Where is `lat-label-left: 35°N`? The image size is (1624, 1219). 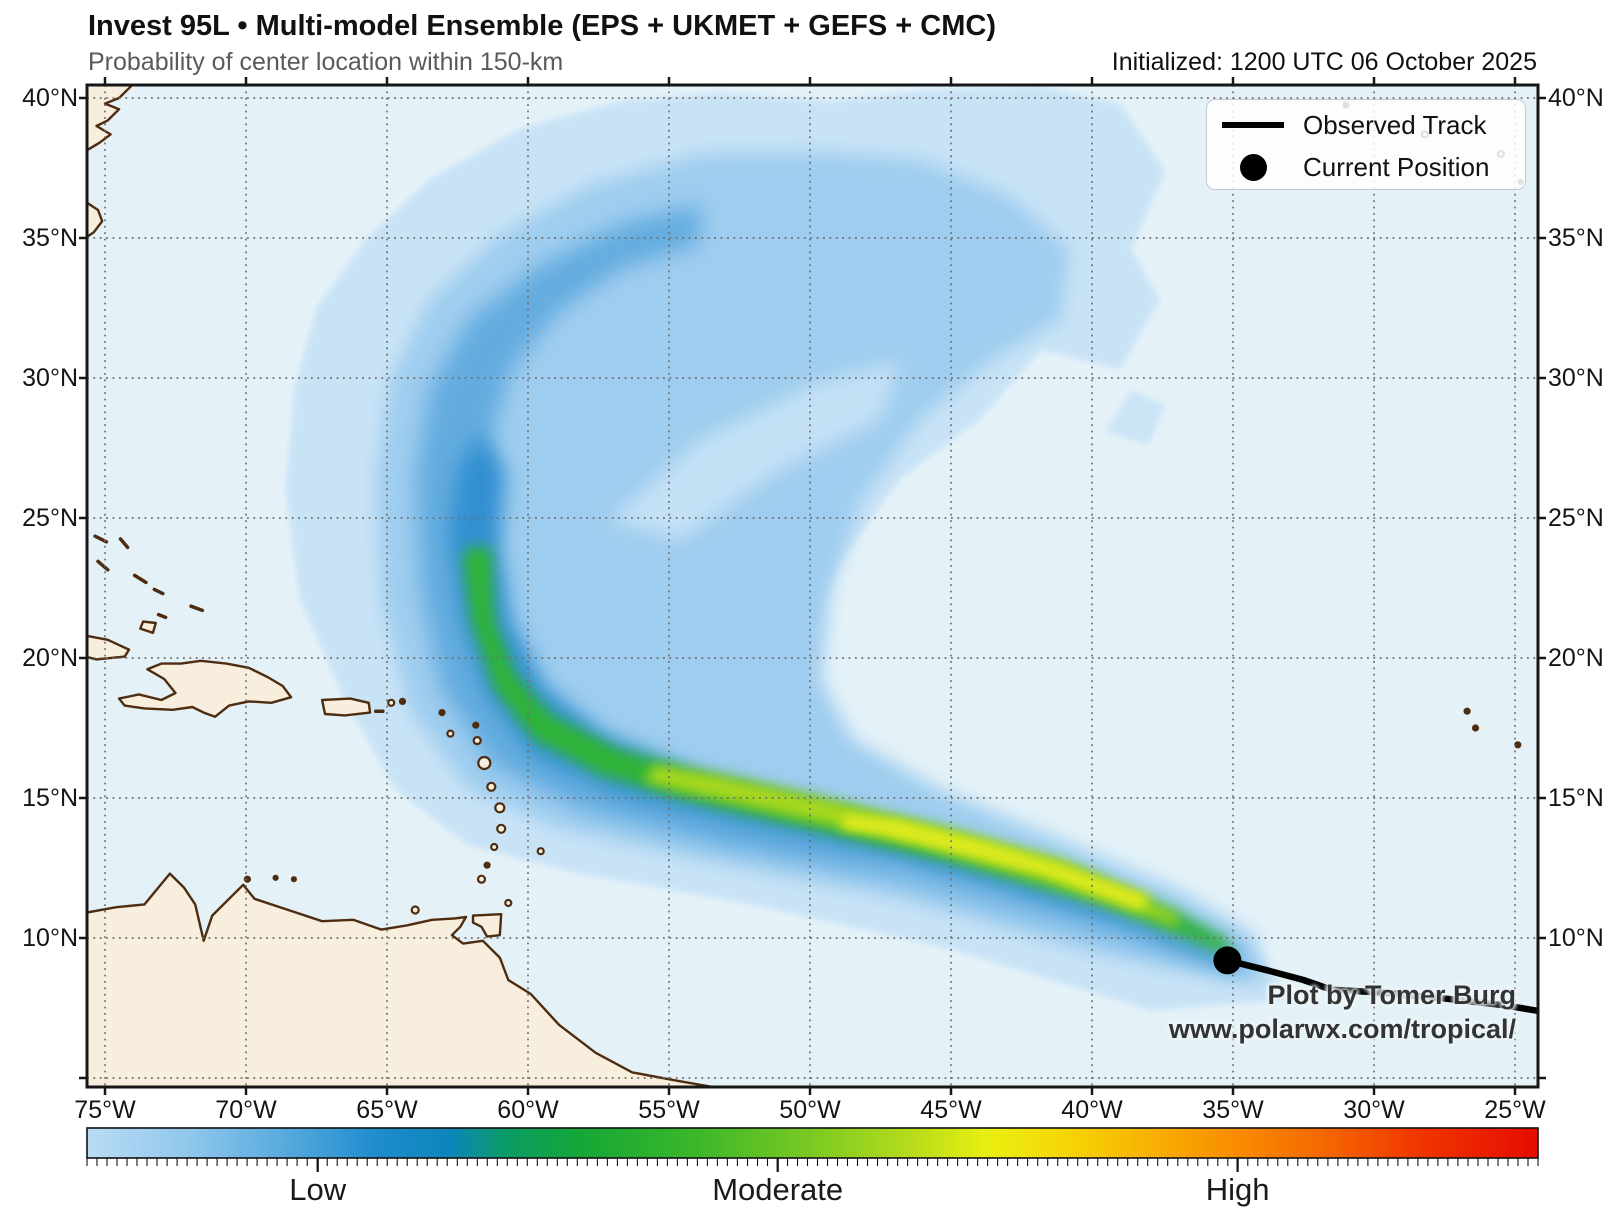
lat-label-left: 35°N is located at coordinates (50, 238).